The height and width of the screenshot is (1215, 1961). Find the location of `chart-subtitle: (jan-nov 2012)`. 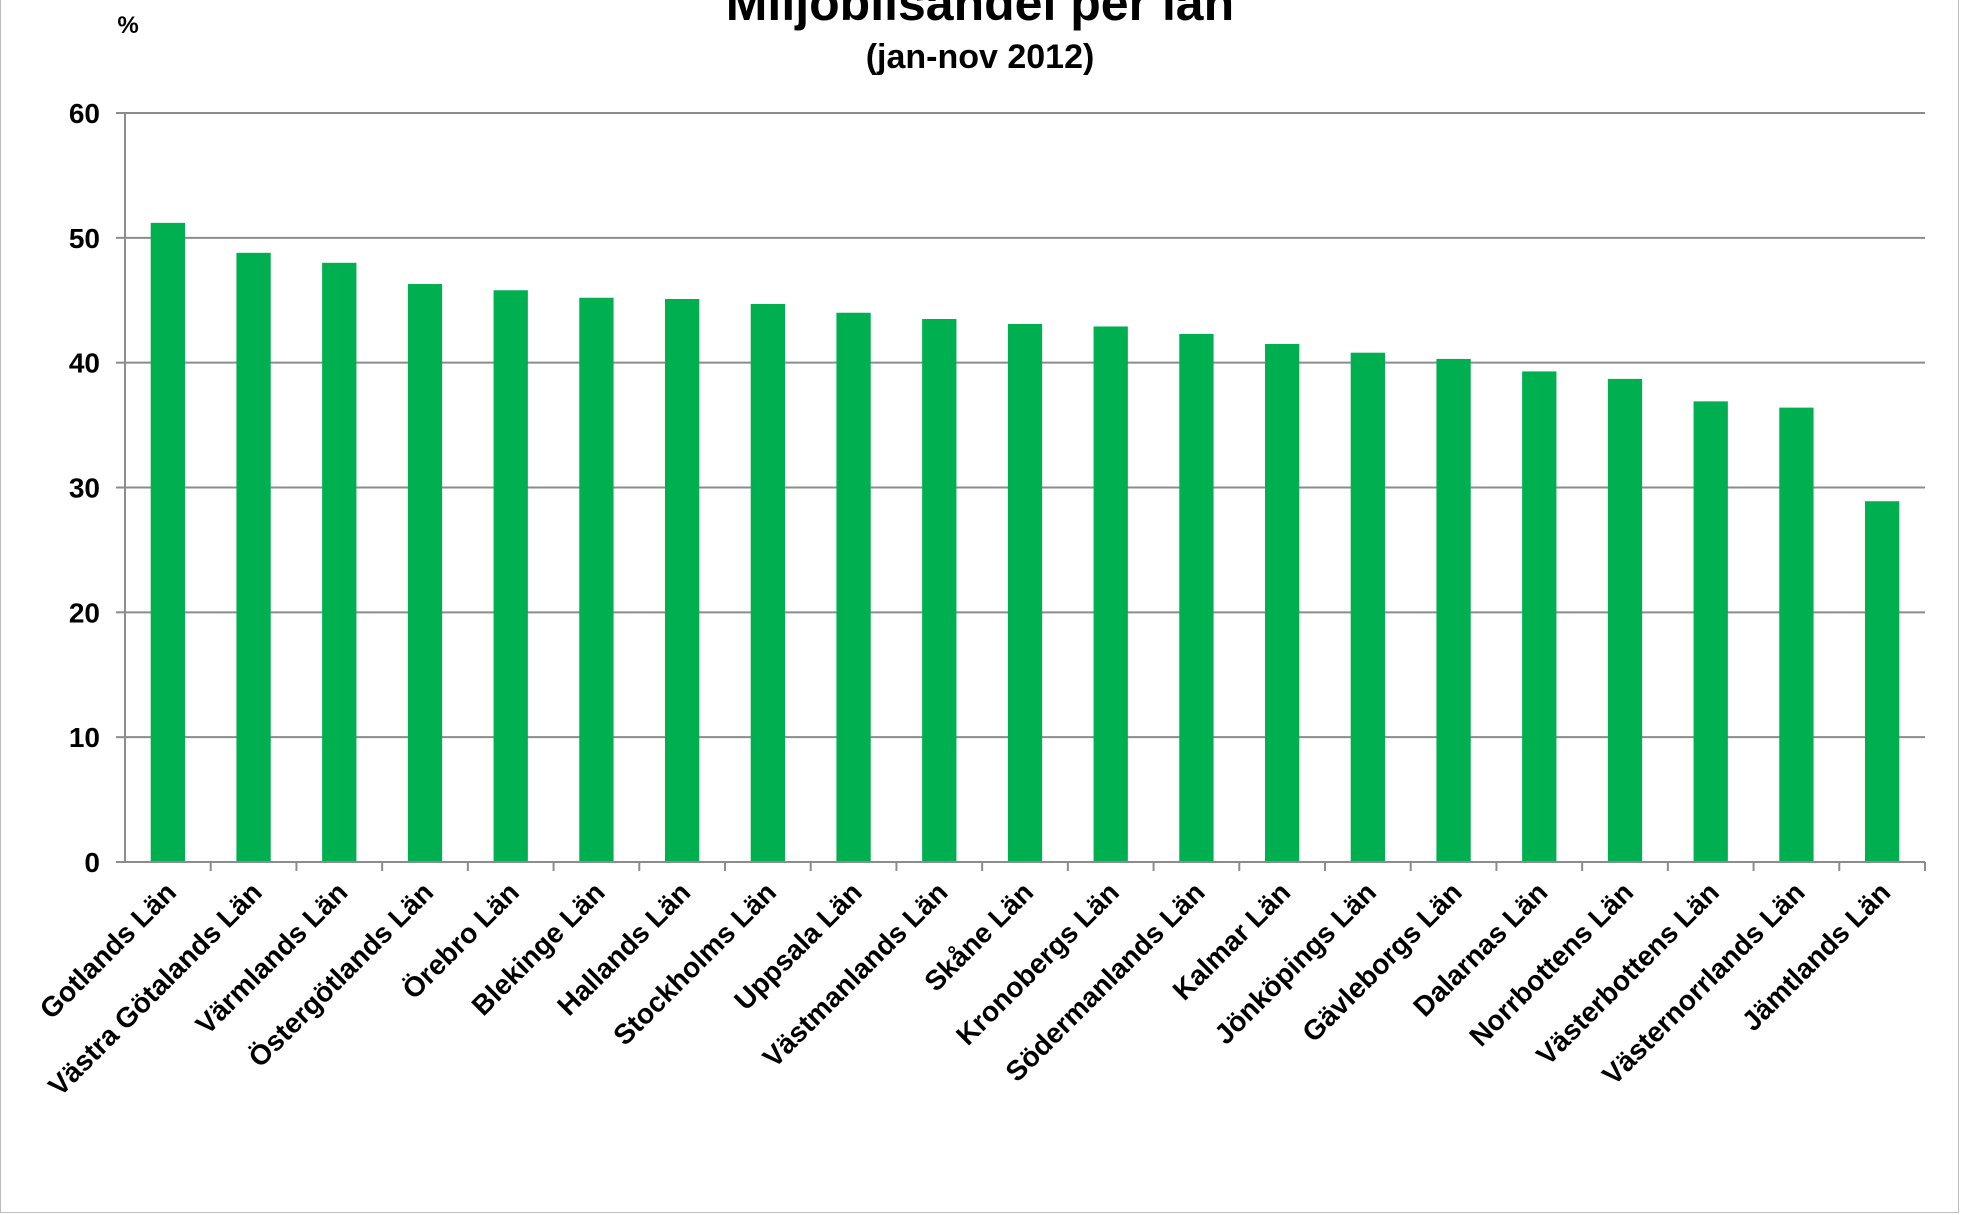

chart-subtitle: (jan-nov 2012) is located at coordinates (980, 57).